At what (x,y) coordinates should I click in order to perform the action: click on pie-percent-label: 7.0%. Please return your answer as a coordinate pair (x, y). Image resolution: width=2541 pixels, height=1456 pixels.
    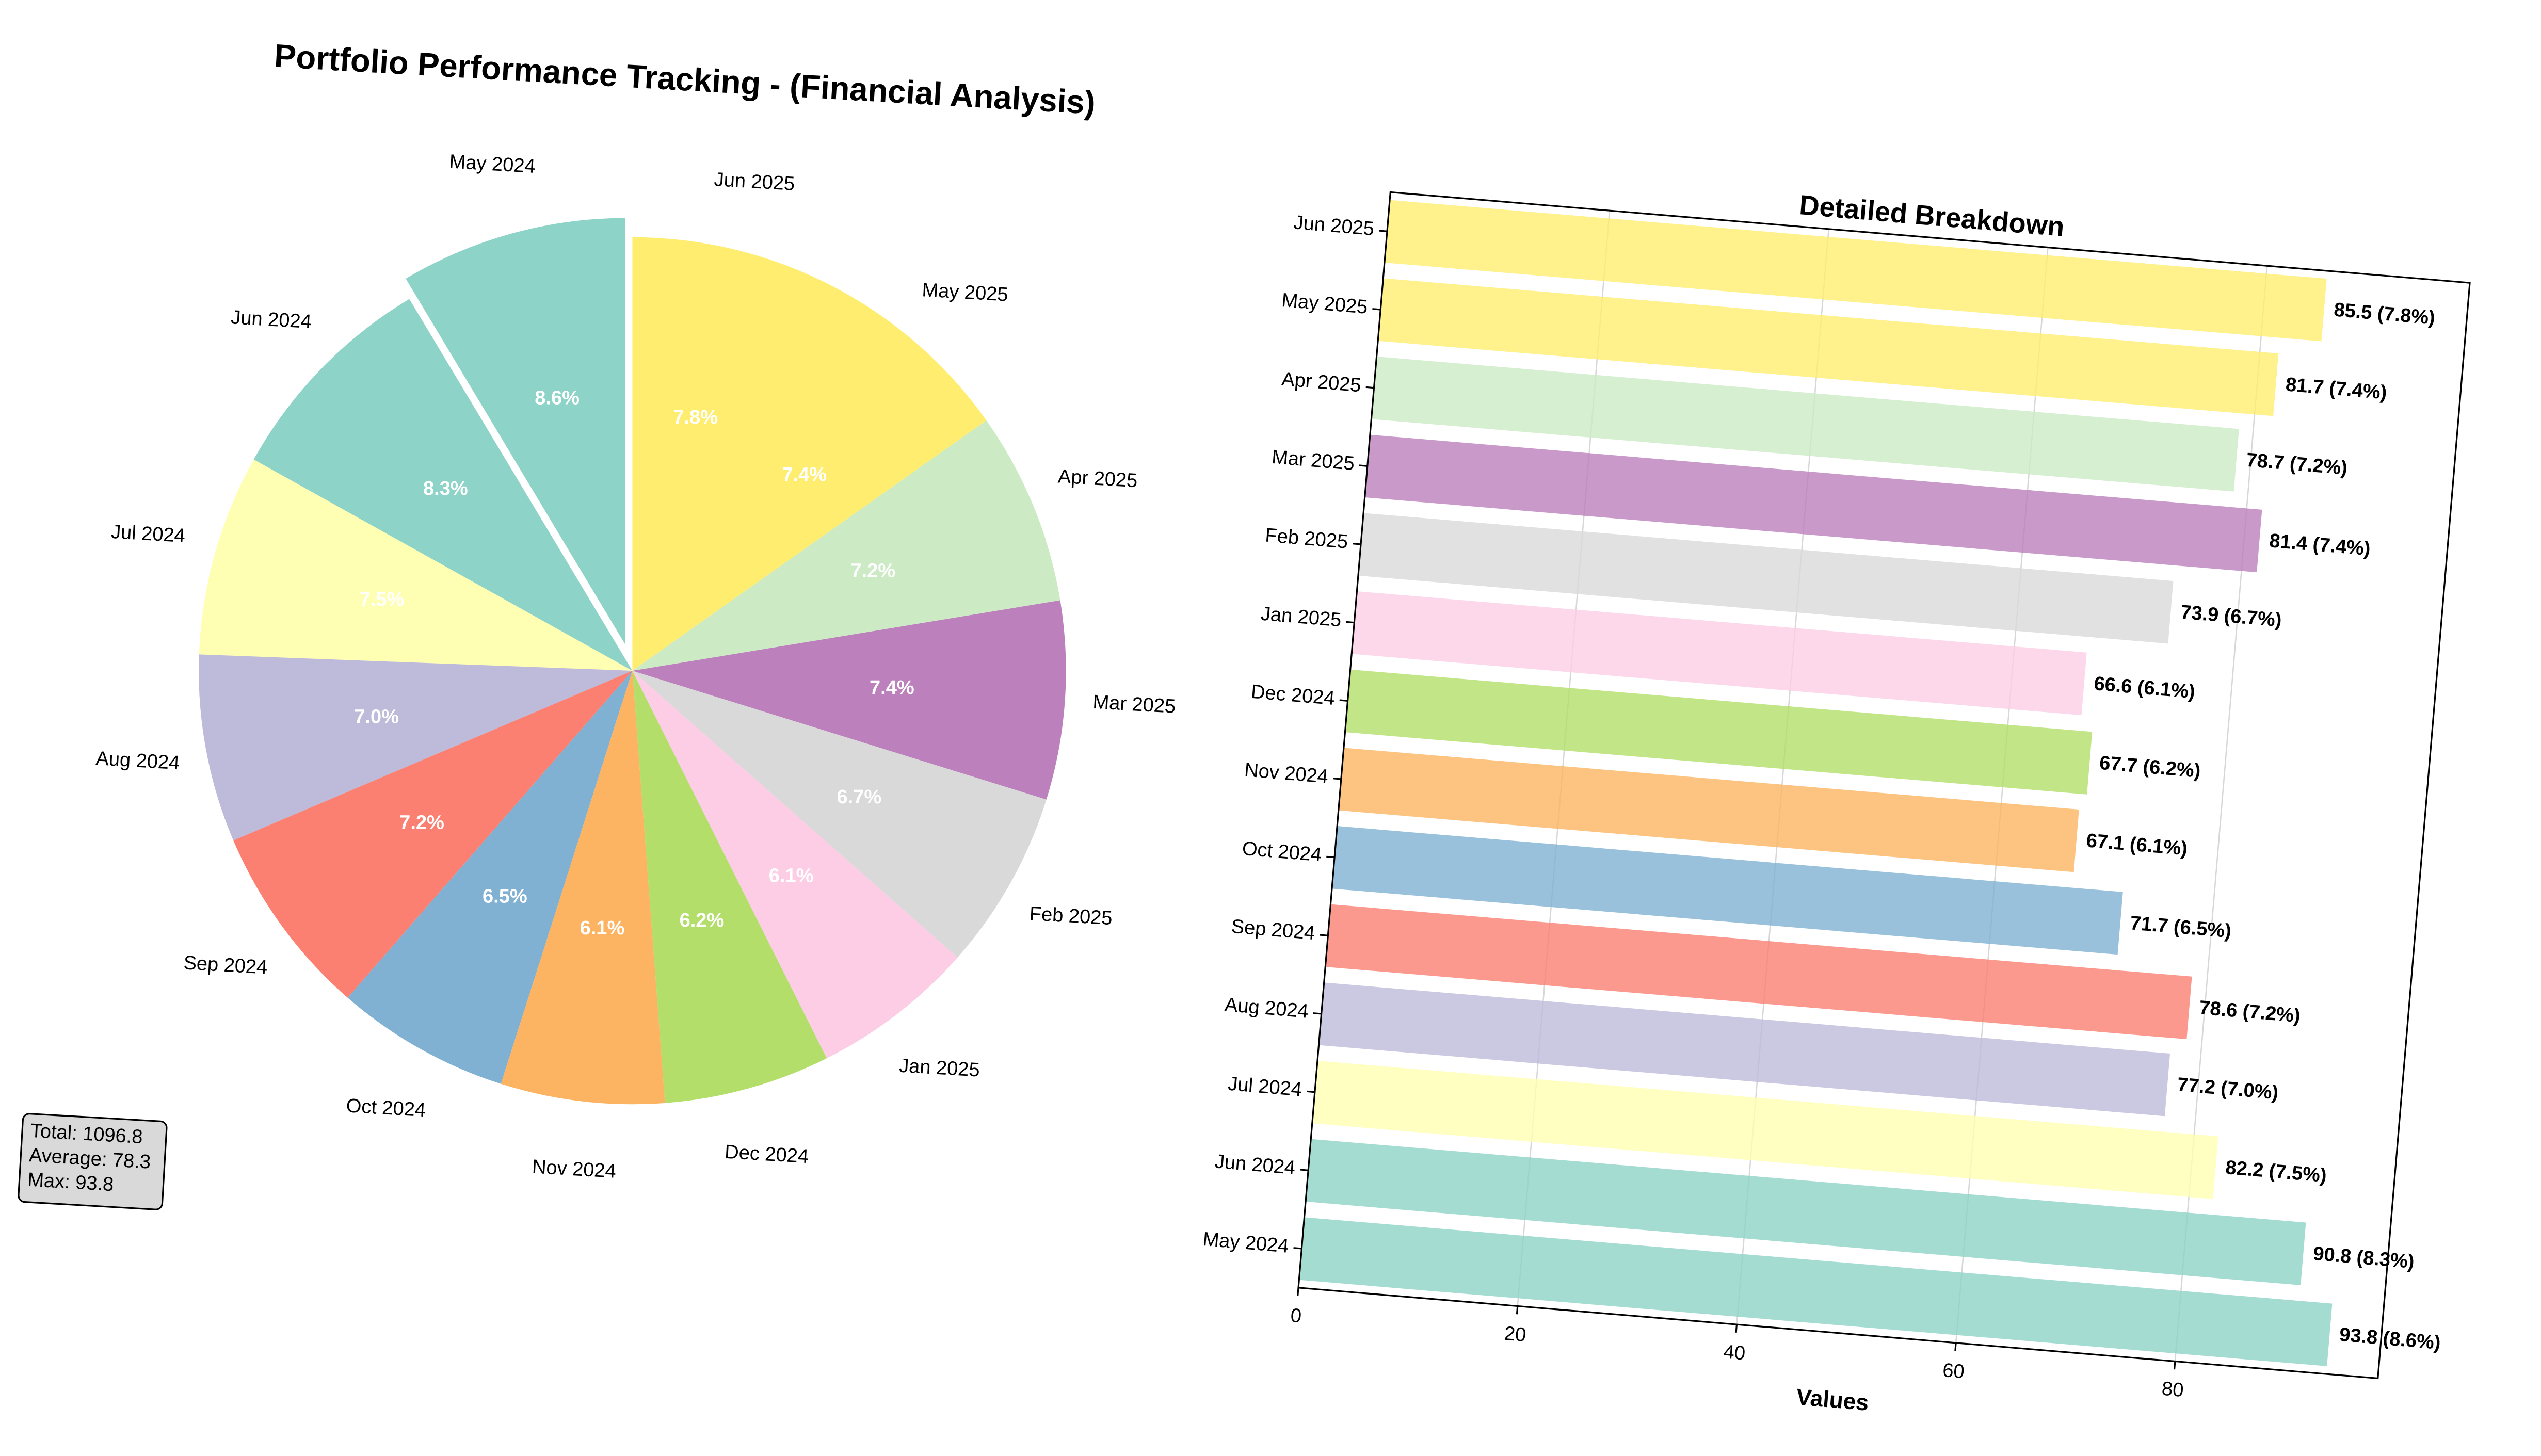
    Looking at the image, I should click on (376, 716).